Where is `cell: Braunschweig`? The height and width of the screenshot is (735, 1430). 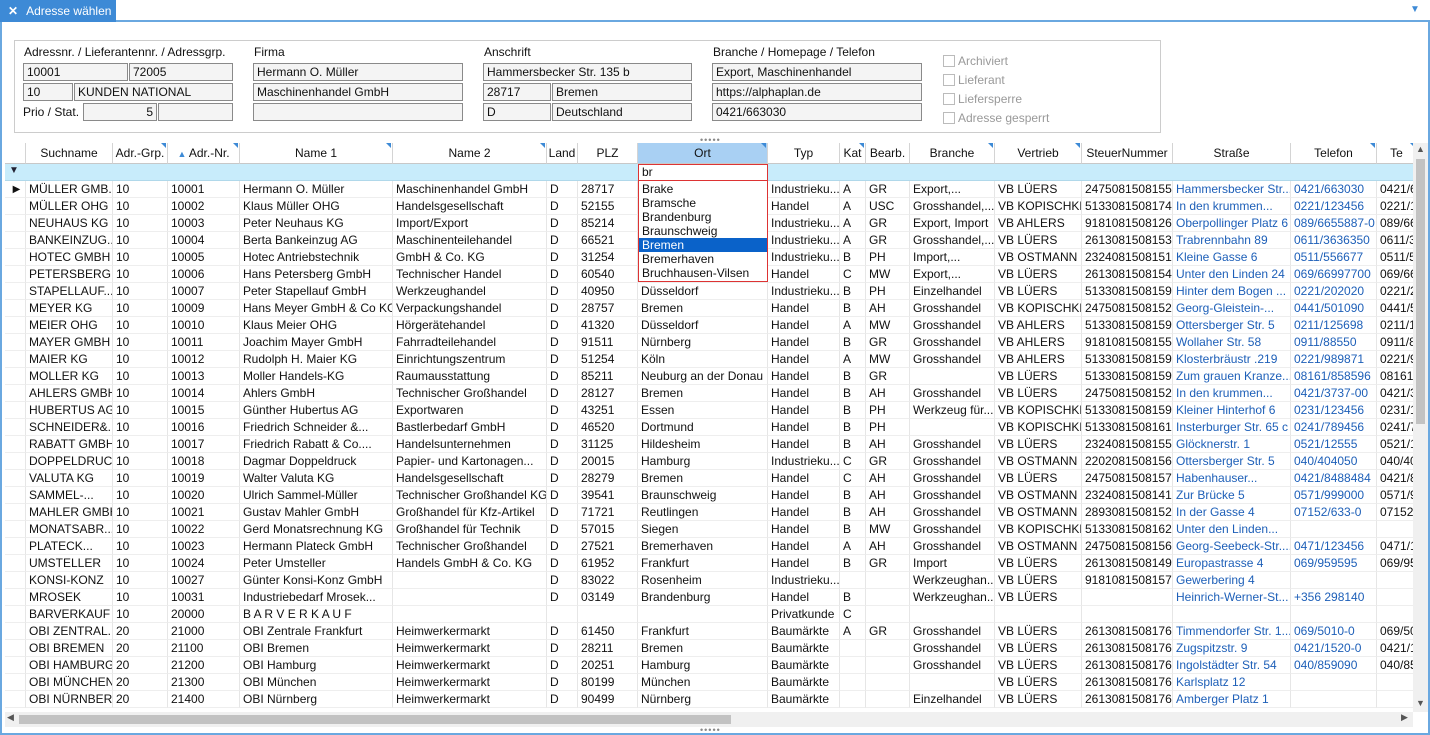
cell: Braunschweig is located at coordinates (703, 495).